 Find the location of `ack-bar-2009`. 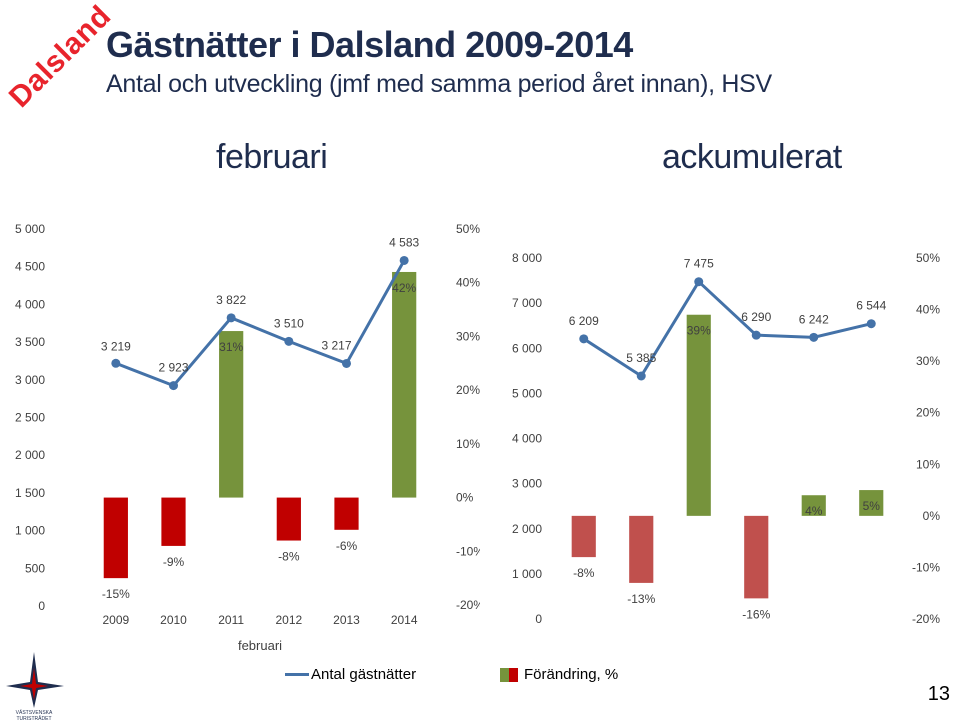

ack-bar-2009 is located at coordinates (583, 536).